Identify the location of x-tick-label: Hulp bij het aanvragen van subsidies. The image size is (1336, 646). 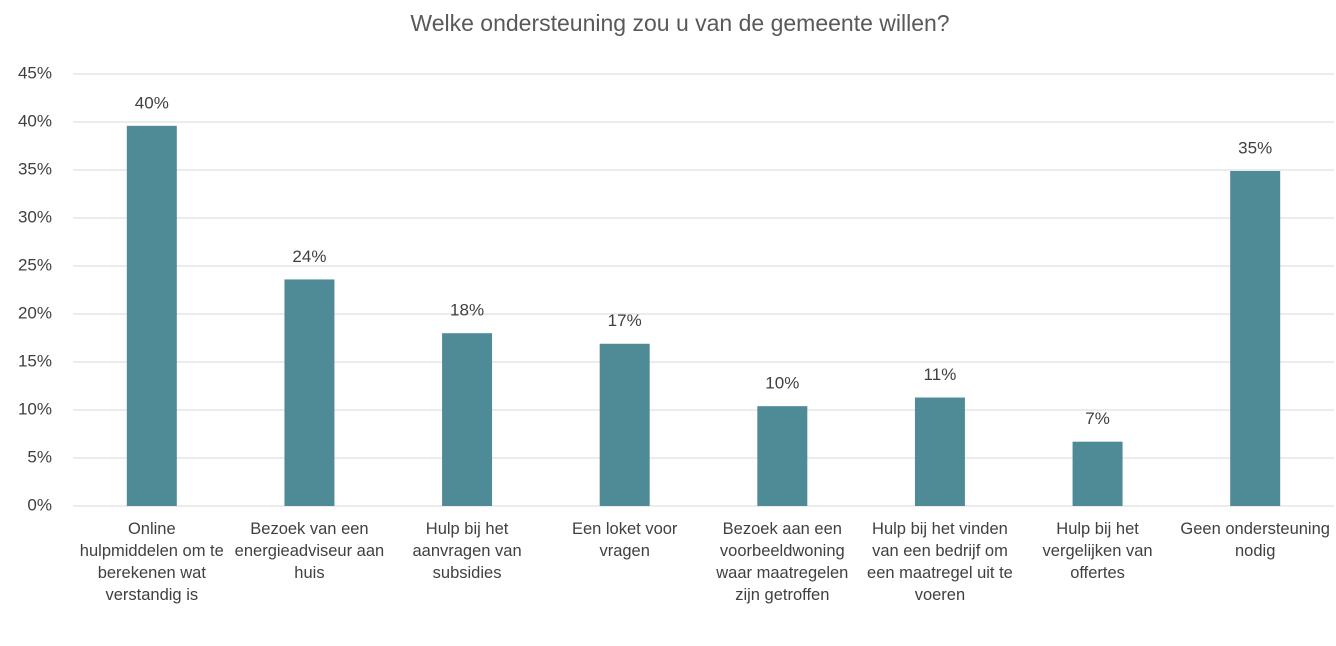
(467, 551).